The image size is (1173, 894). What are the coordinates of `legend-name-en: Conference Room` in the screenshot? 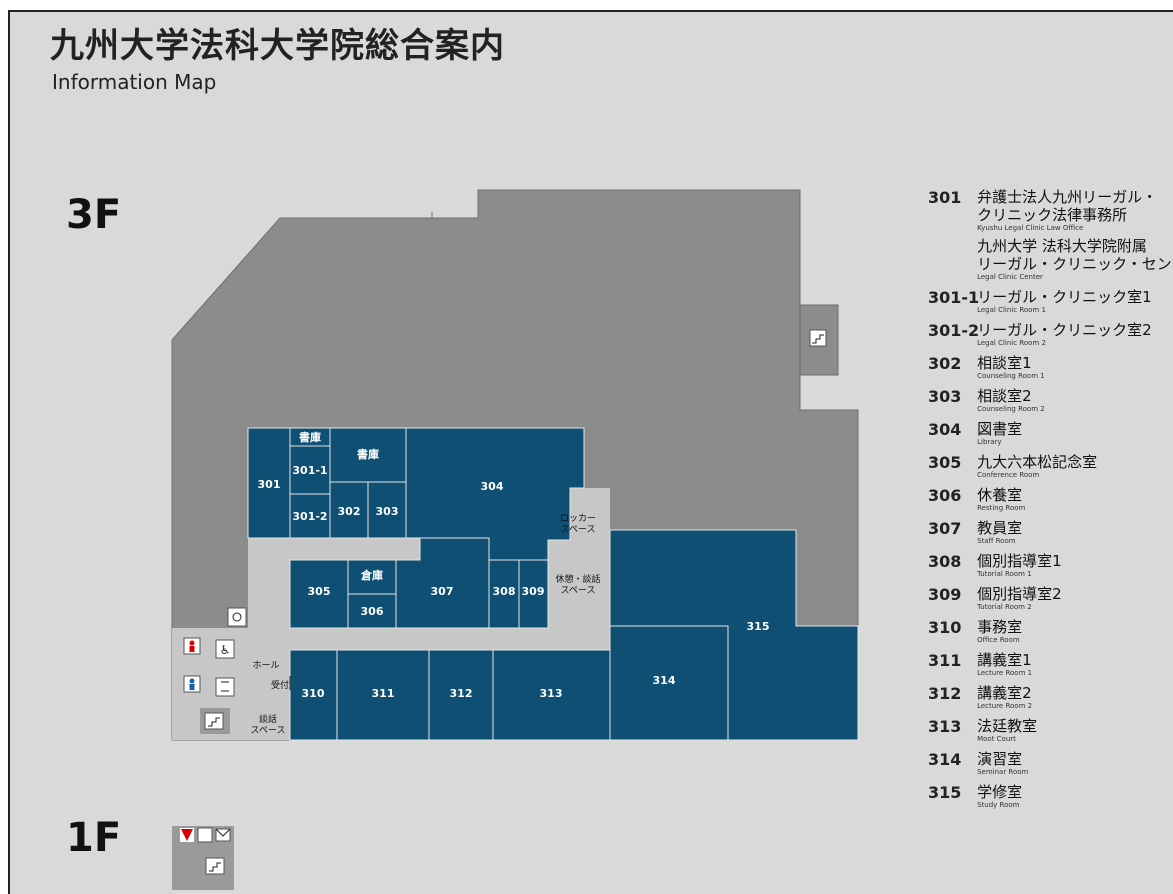 It's located at (1008, 475).